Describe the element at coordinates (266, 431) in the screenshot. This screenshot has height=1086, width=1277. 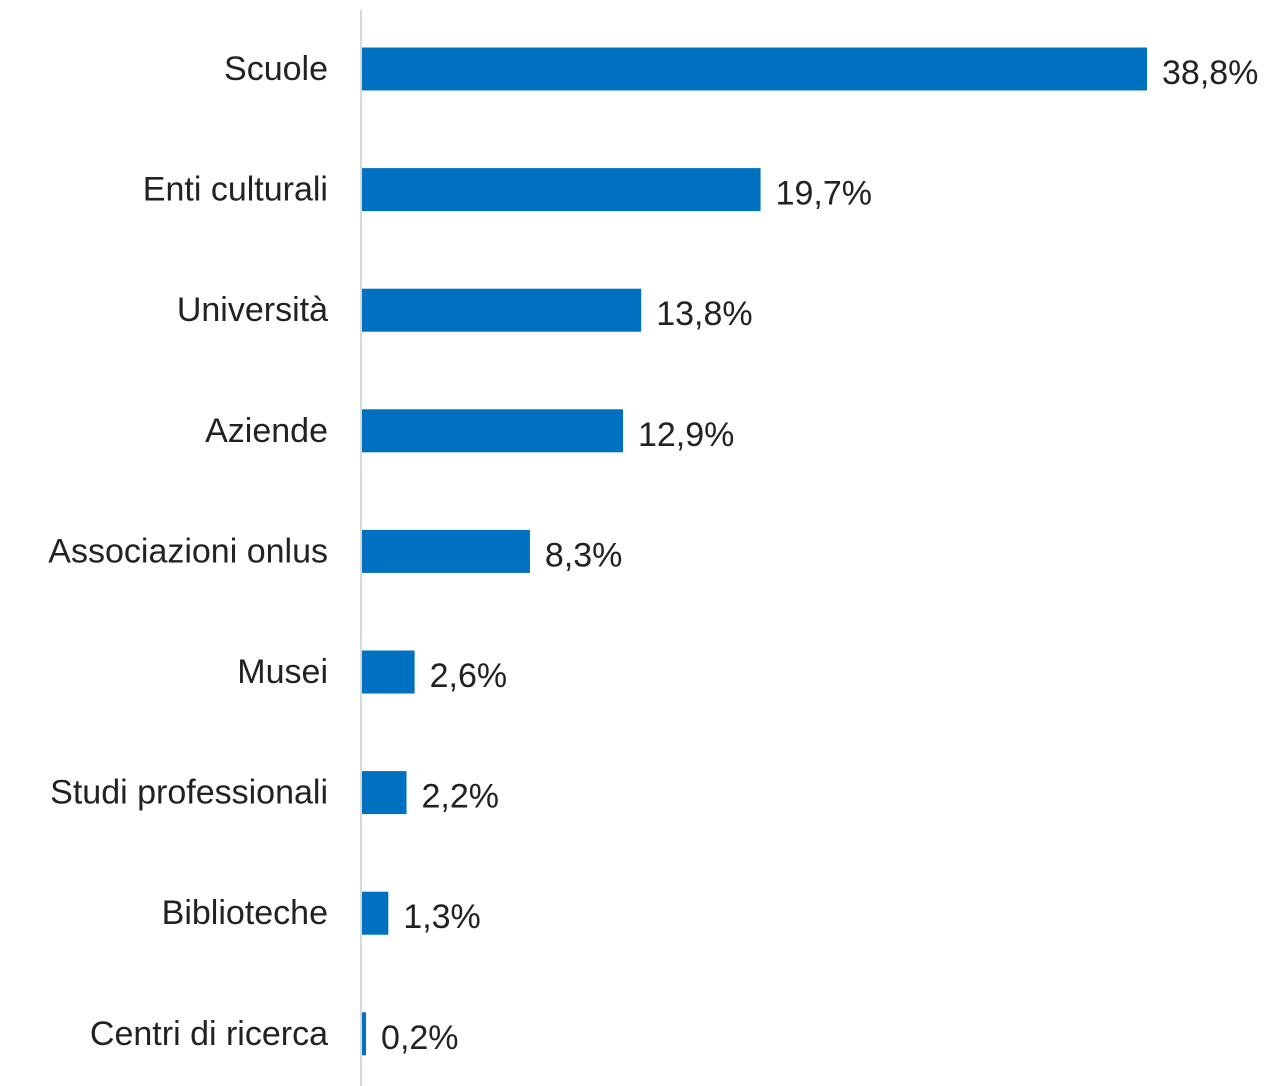
I see `category-label: Aziende` at that location.